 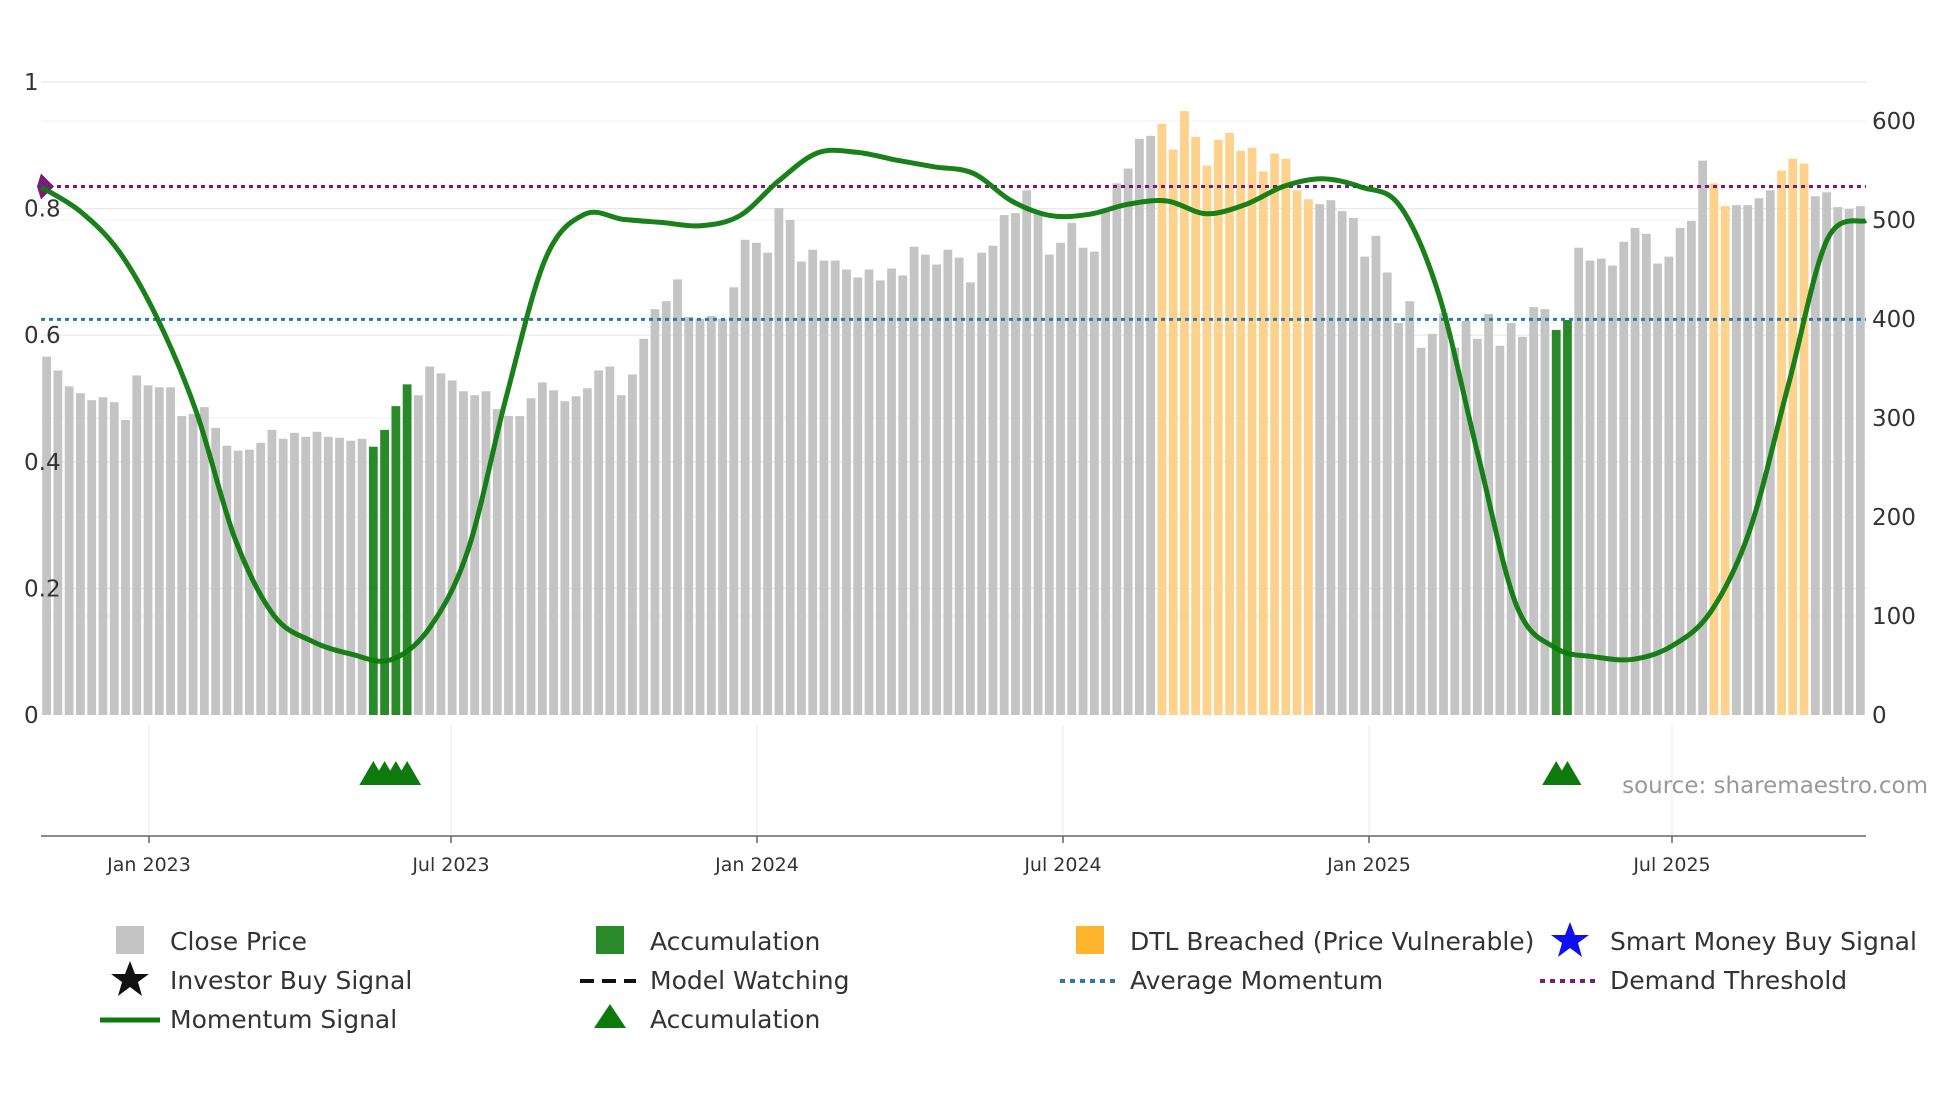 What do you see at coordinates (1570, 939) in the screenshot?
I see `blue-star-icon` at bounding box center [1570, 939].